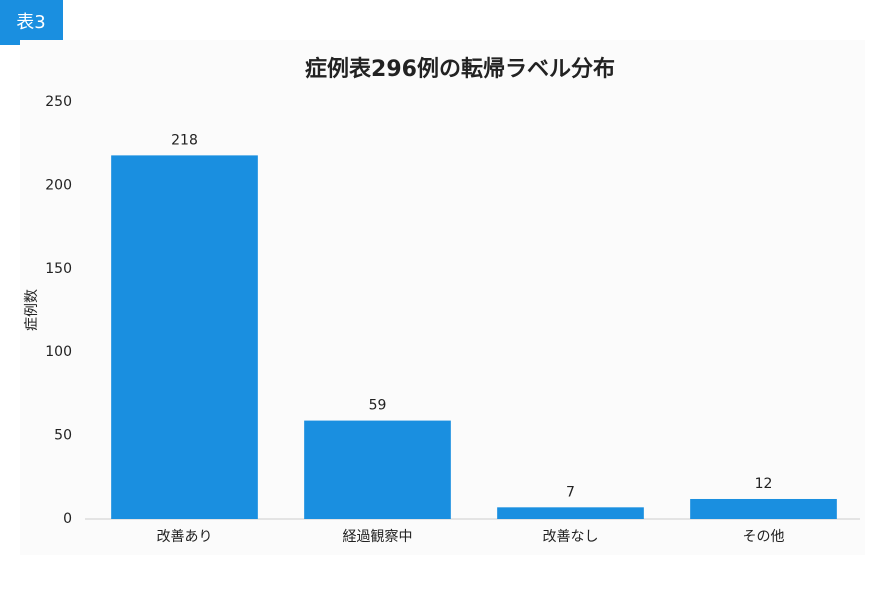 The height and width of the screenshot is (600, 870). I want to click on value-label: 59, so click(378, 406).